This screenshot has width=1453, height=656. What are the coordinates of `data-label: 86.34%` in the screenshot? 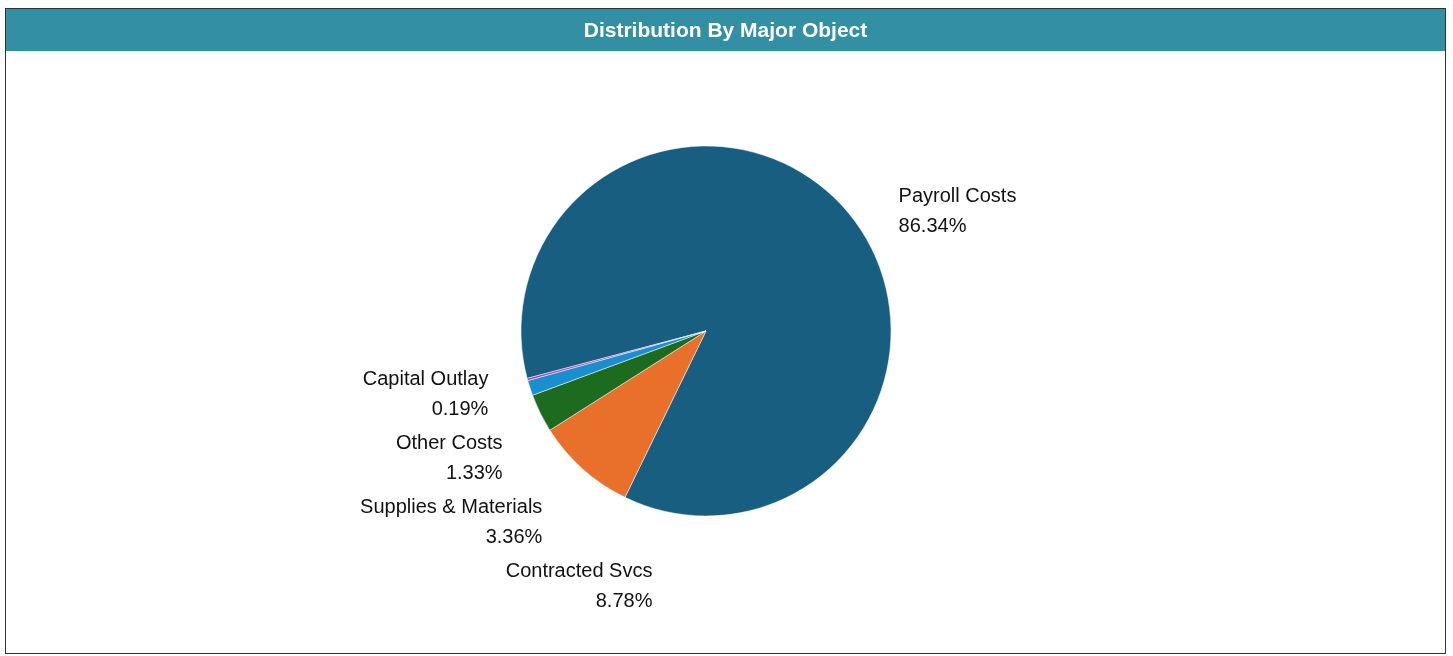 It's located at (932, 224).